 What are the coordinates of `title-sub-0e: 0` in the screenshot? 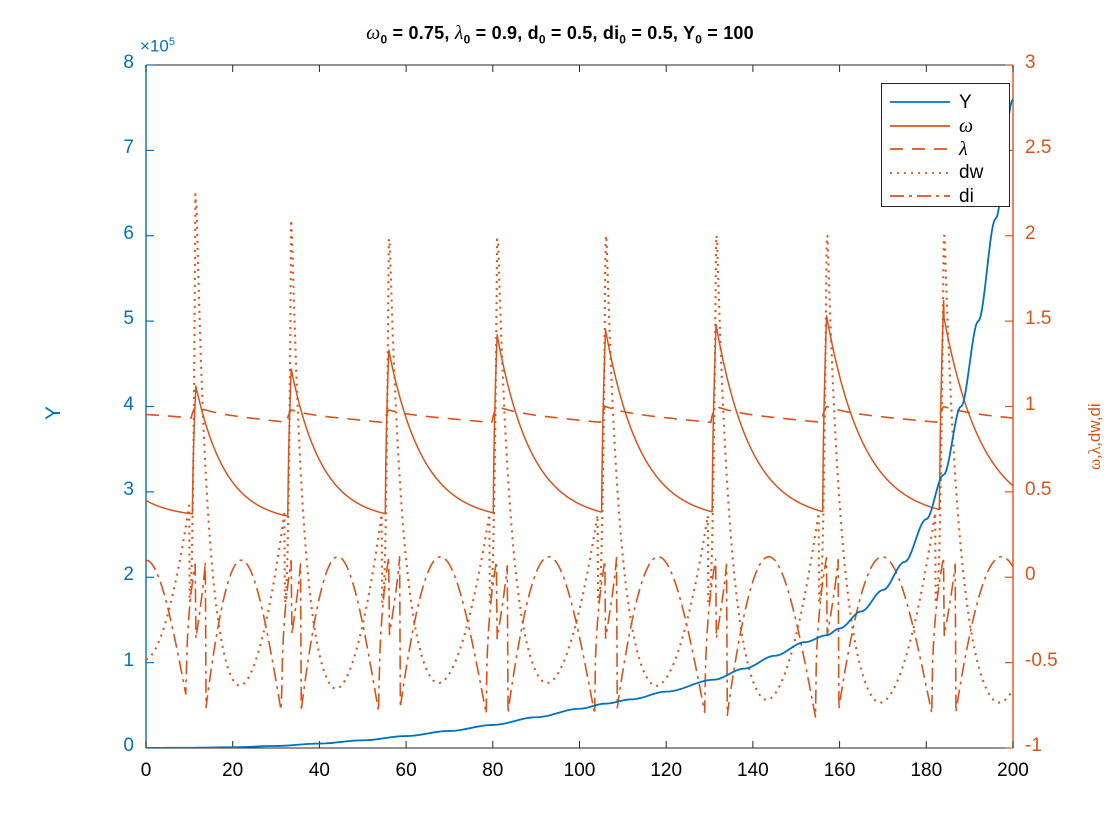 It's located at (699, 39).